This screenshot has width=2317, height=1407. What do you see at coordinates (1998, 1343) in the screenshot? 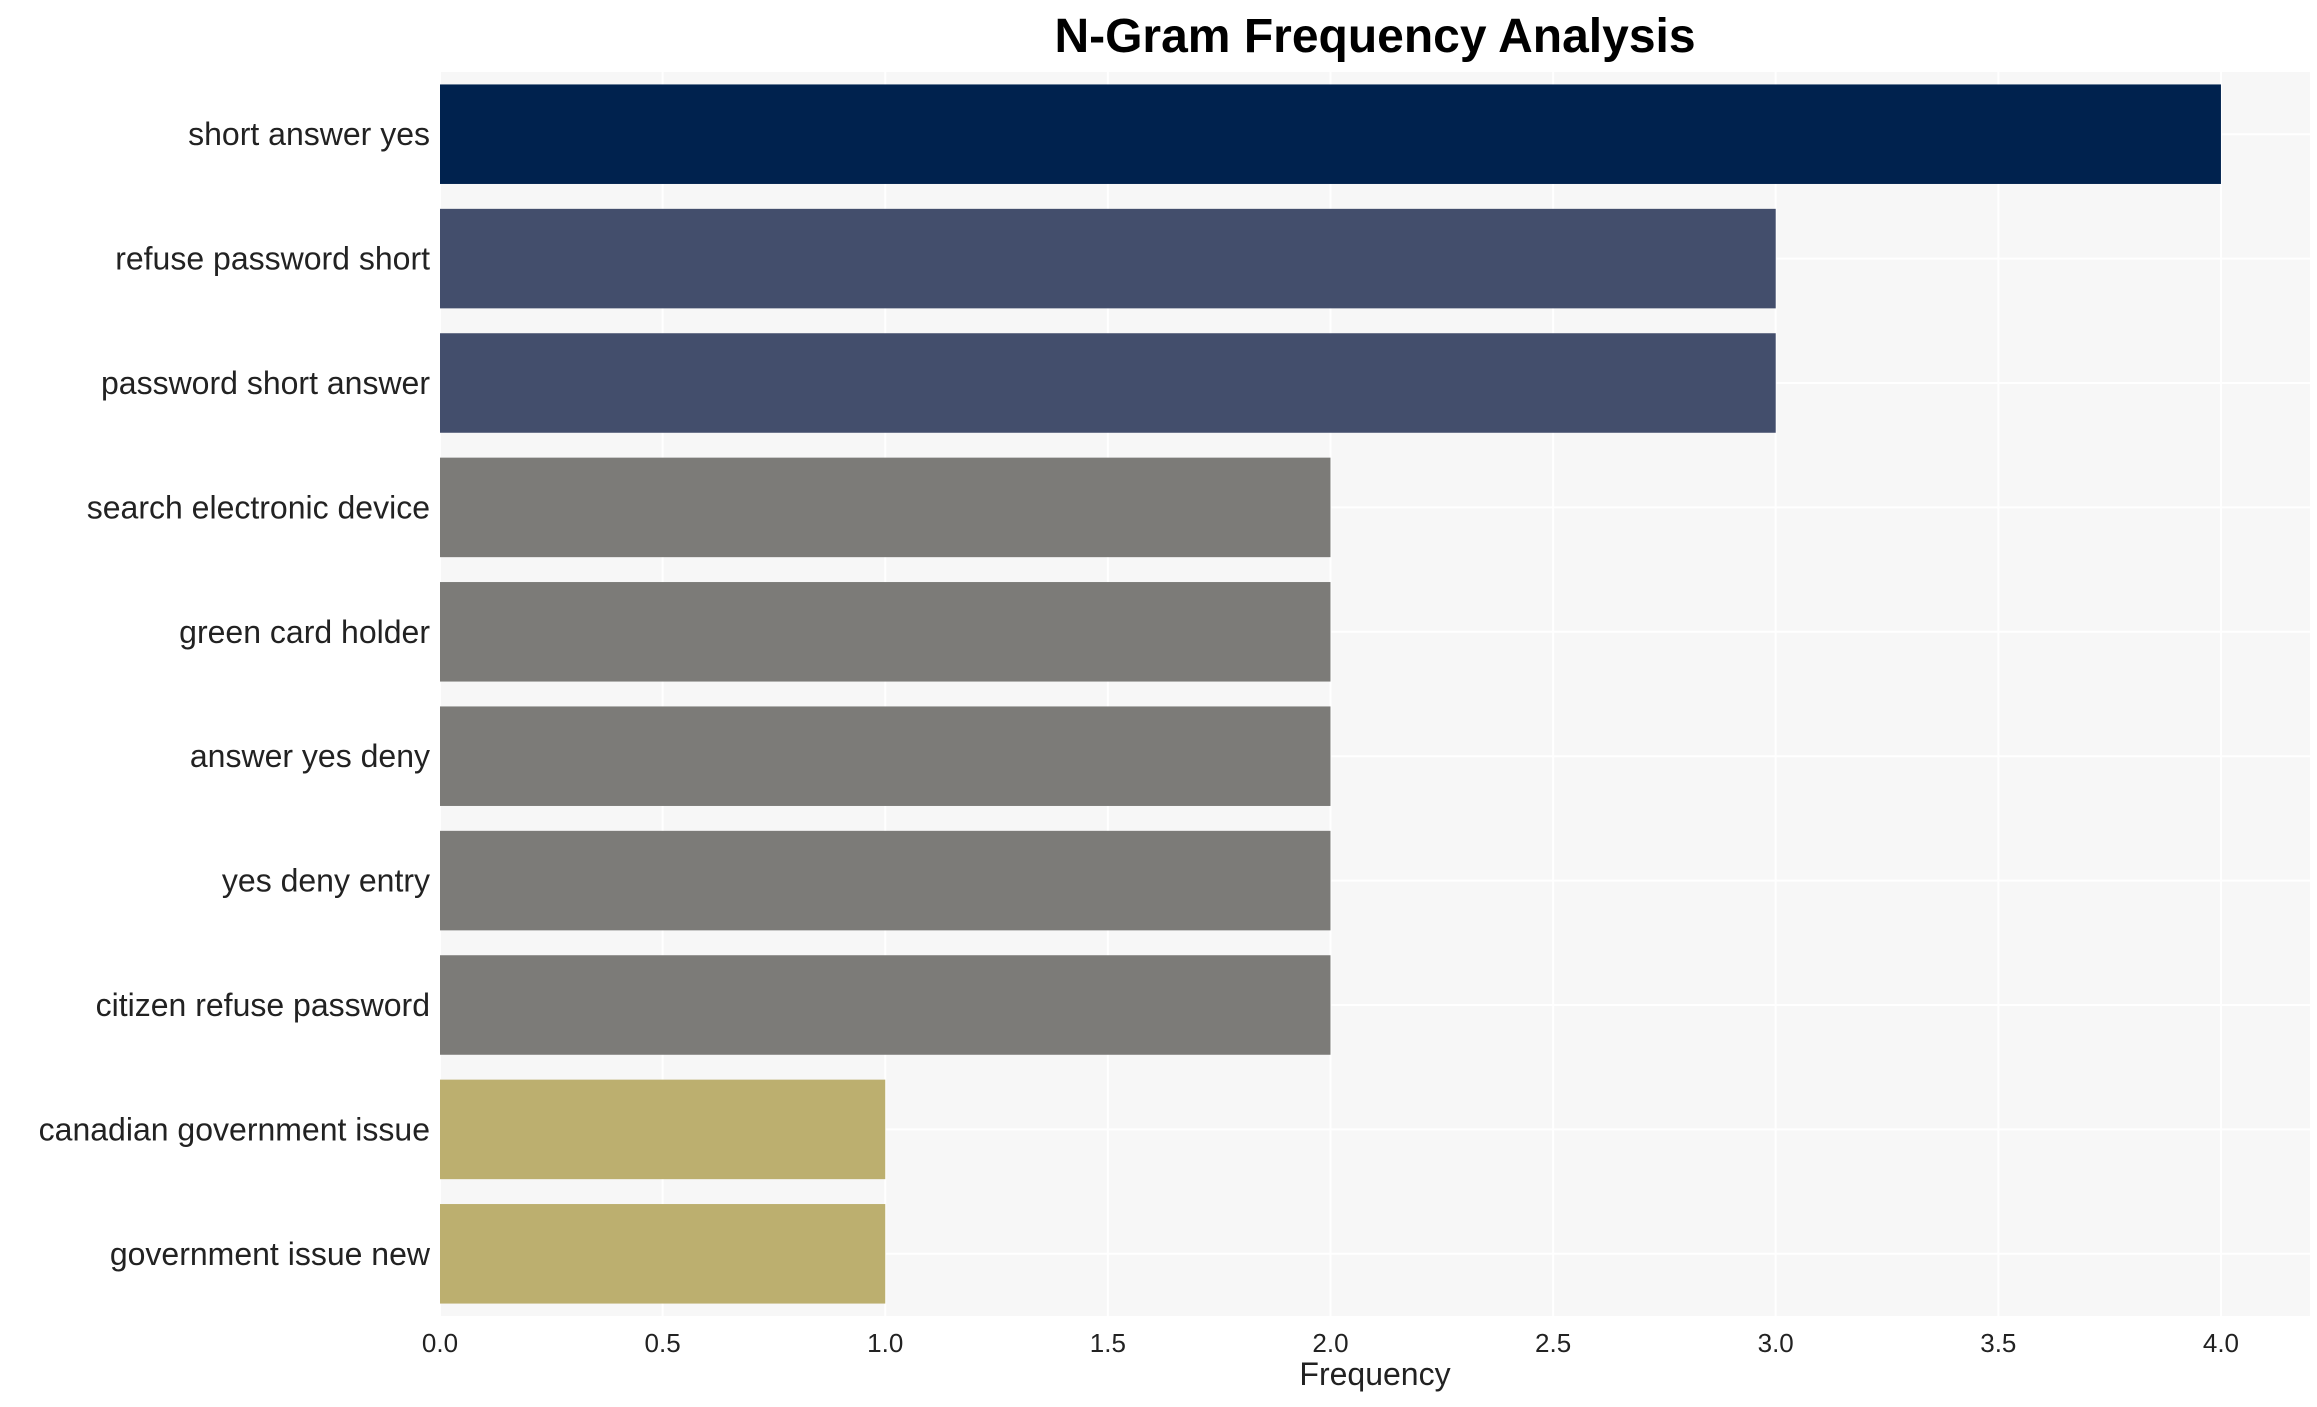
I see `x-tick-label: 3.5` at bounding box center [1998, 1343].